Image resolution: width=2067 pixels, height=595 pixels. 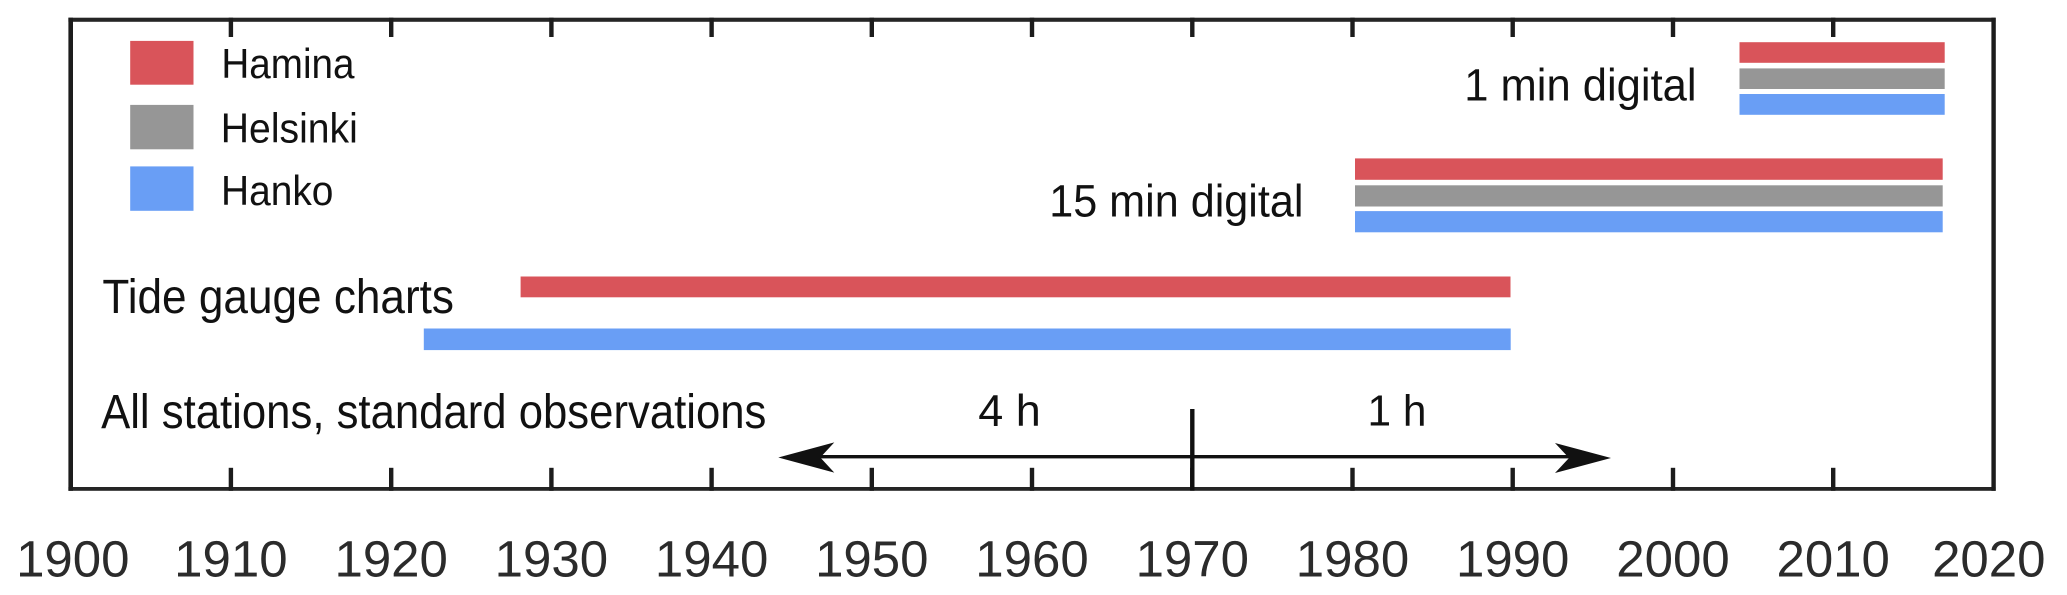 I want to click on svg-text: 1980, so click(x=1352, y=559).